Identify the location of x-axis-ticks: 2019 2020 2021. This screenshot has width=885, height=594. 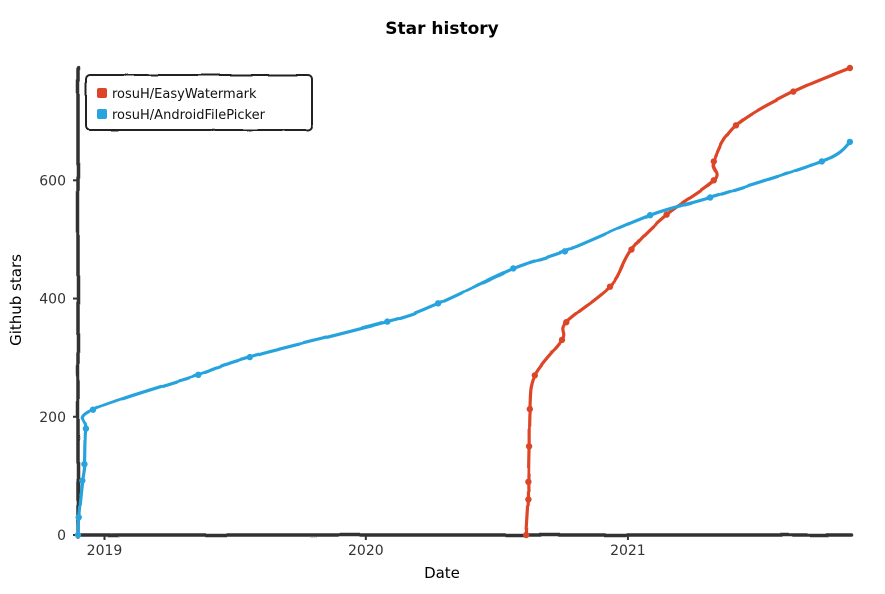
(366, 547).